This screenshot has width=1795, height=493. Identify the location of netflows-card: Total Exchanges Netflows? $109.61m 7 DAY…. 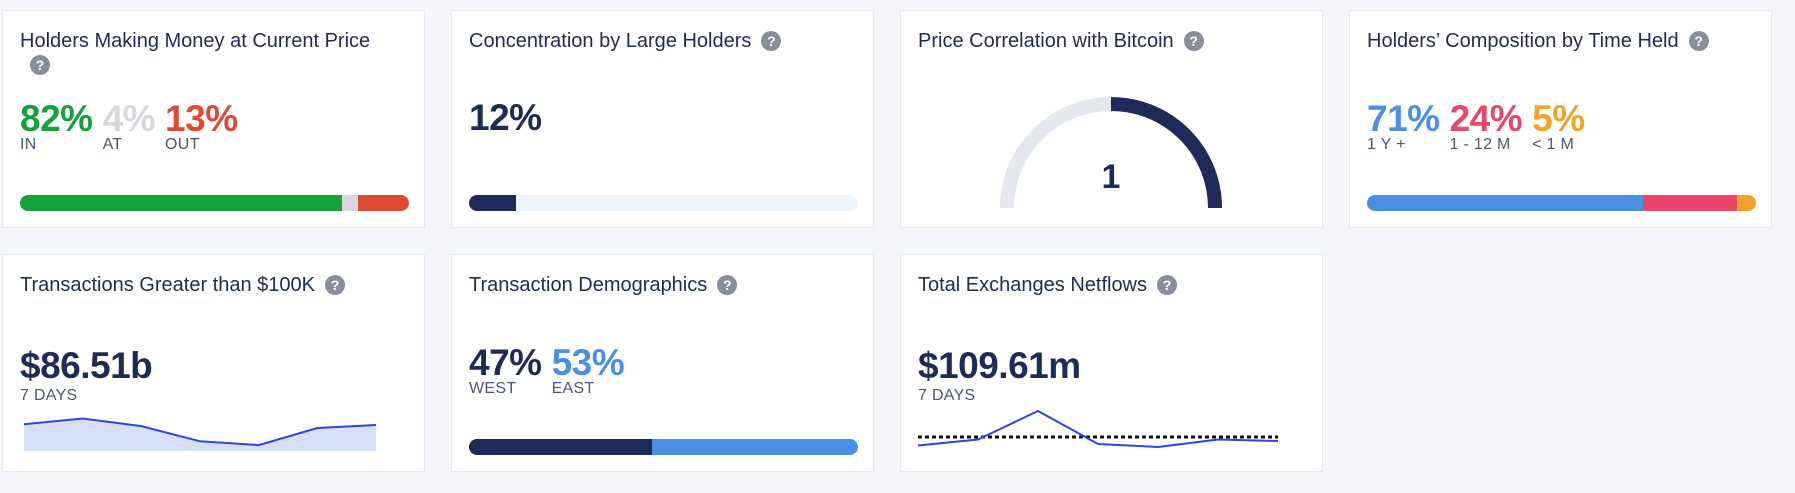
(1111, 363).